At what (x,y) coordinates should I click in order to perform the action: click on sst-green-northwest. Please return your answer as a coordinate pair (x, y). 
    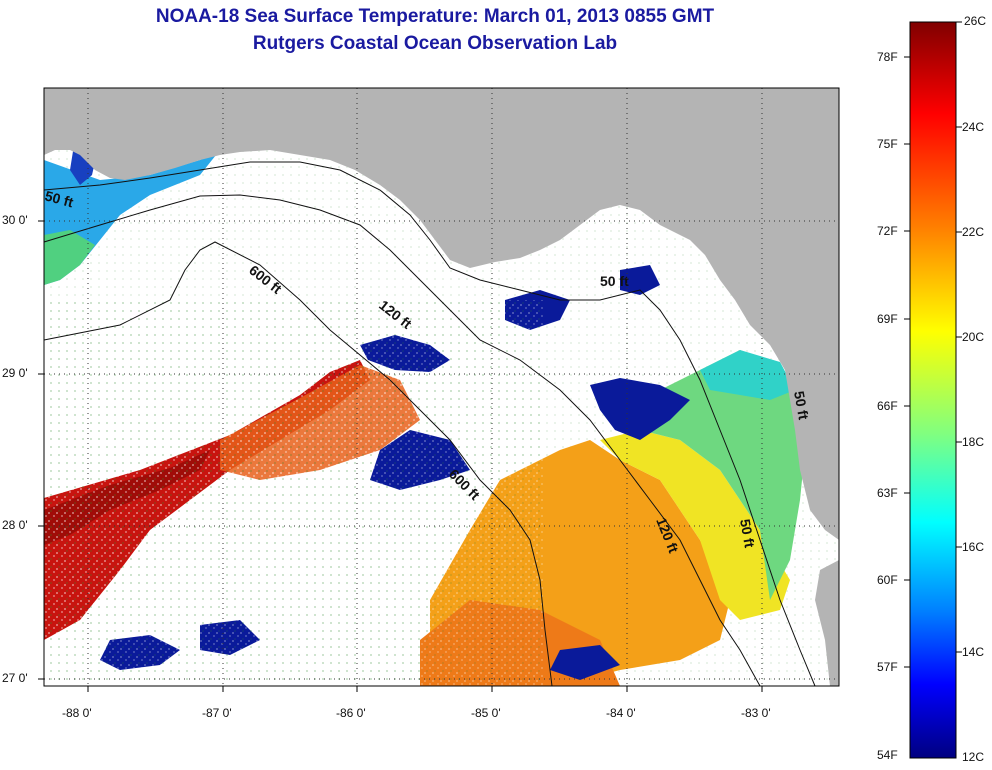
    Looking at the image, I should click on (69, 257).